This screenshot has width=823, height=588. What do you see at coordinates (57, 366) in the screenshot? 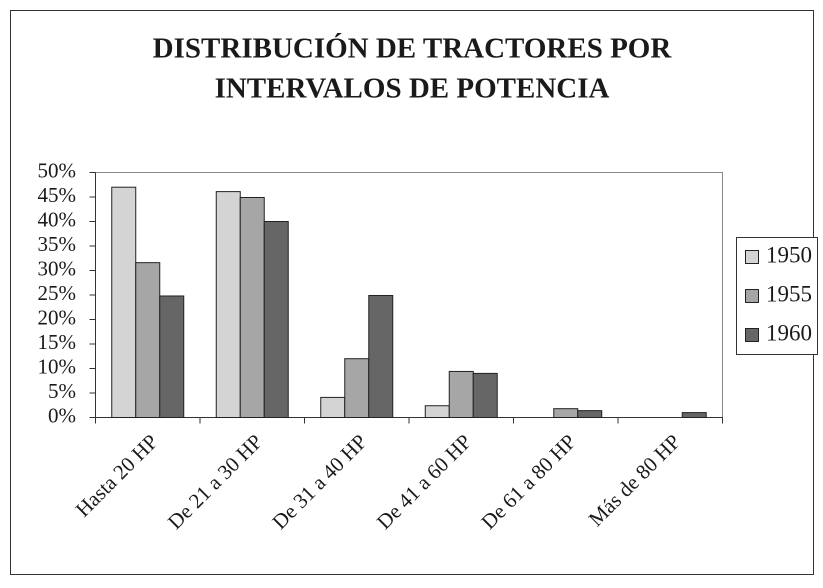
I see `y-tick-label: 10%` at bounding box center [57, 366].